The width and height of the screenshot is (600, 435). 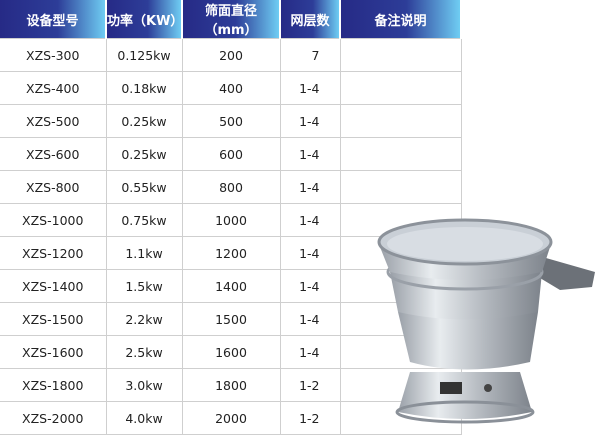 I want to click on cell-power: 4.0kw, so click(x=144, y=418).